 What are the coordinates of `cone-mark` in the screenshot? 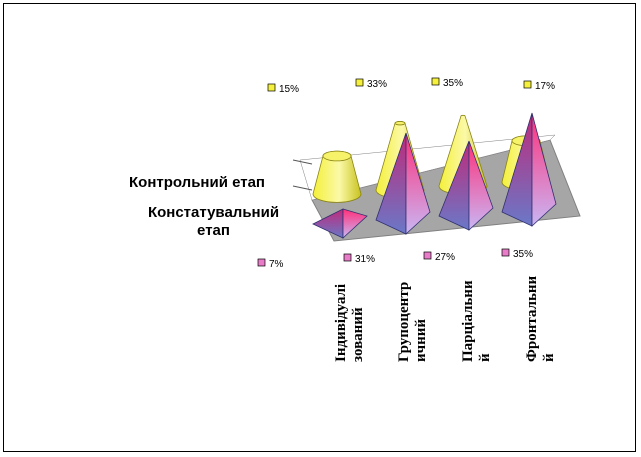 It's located at (337, 176).